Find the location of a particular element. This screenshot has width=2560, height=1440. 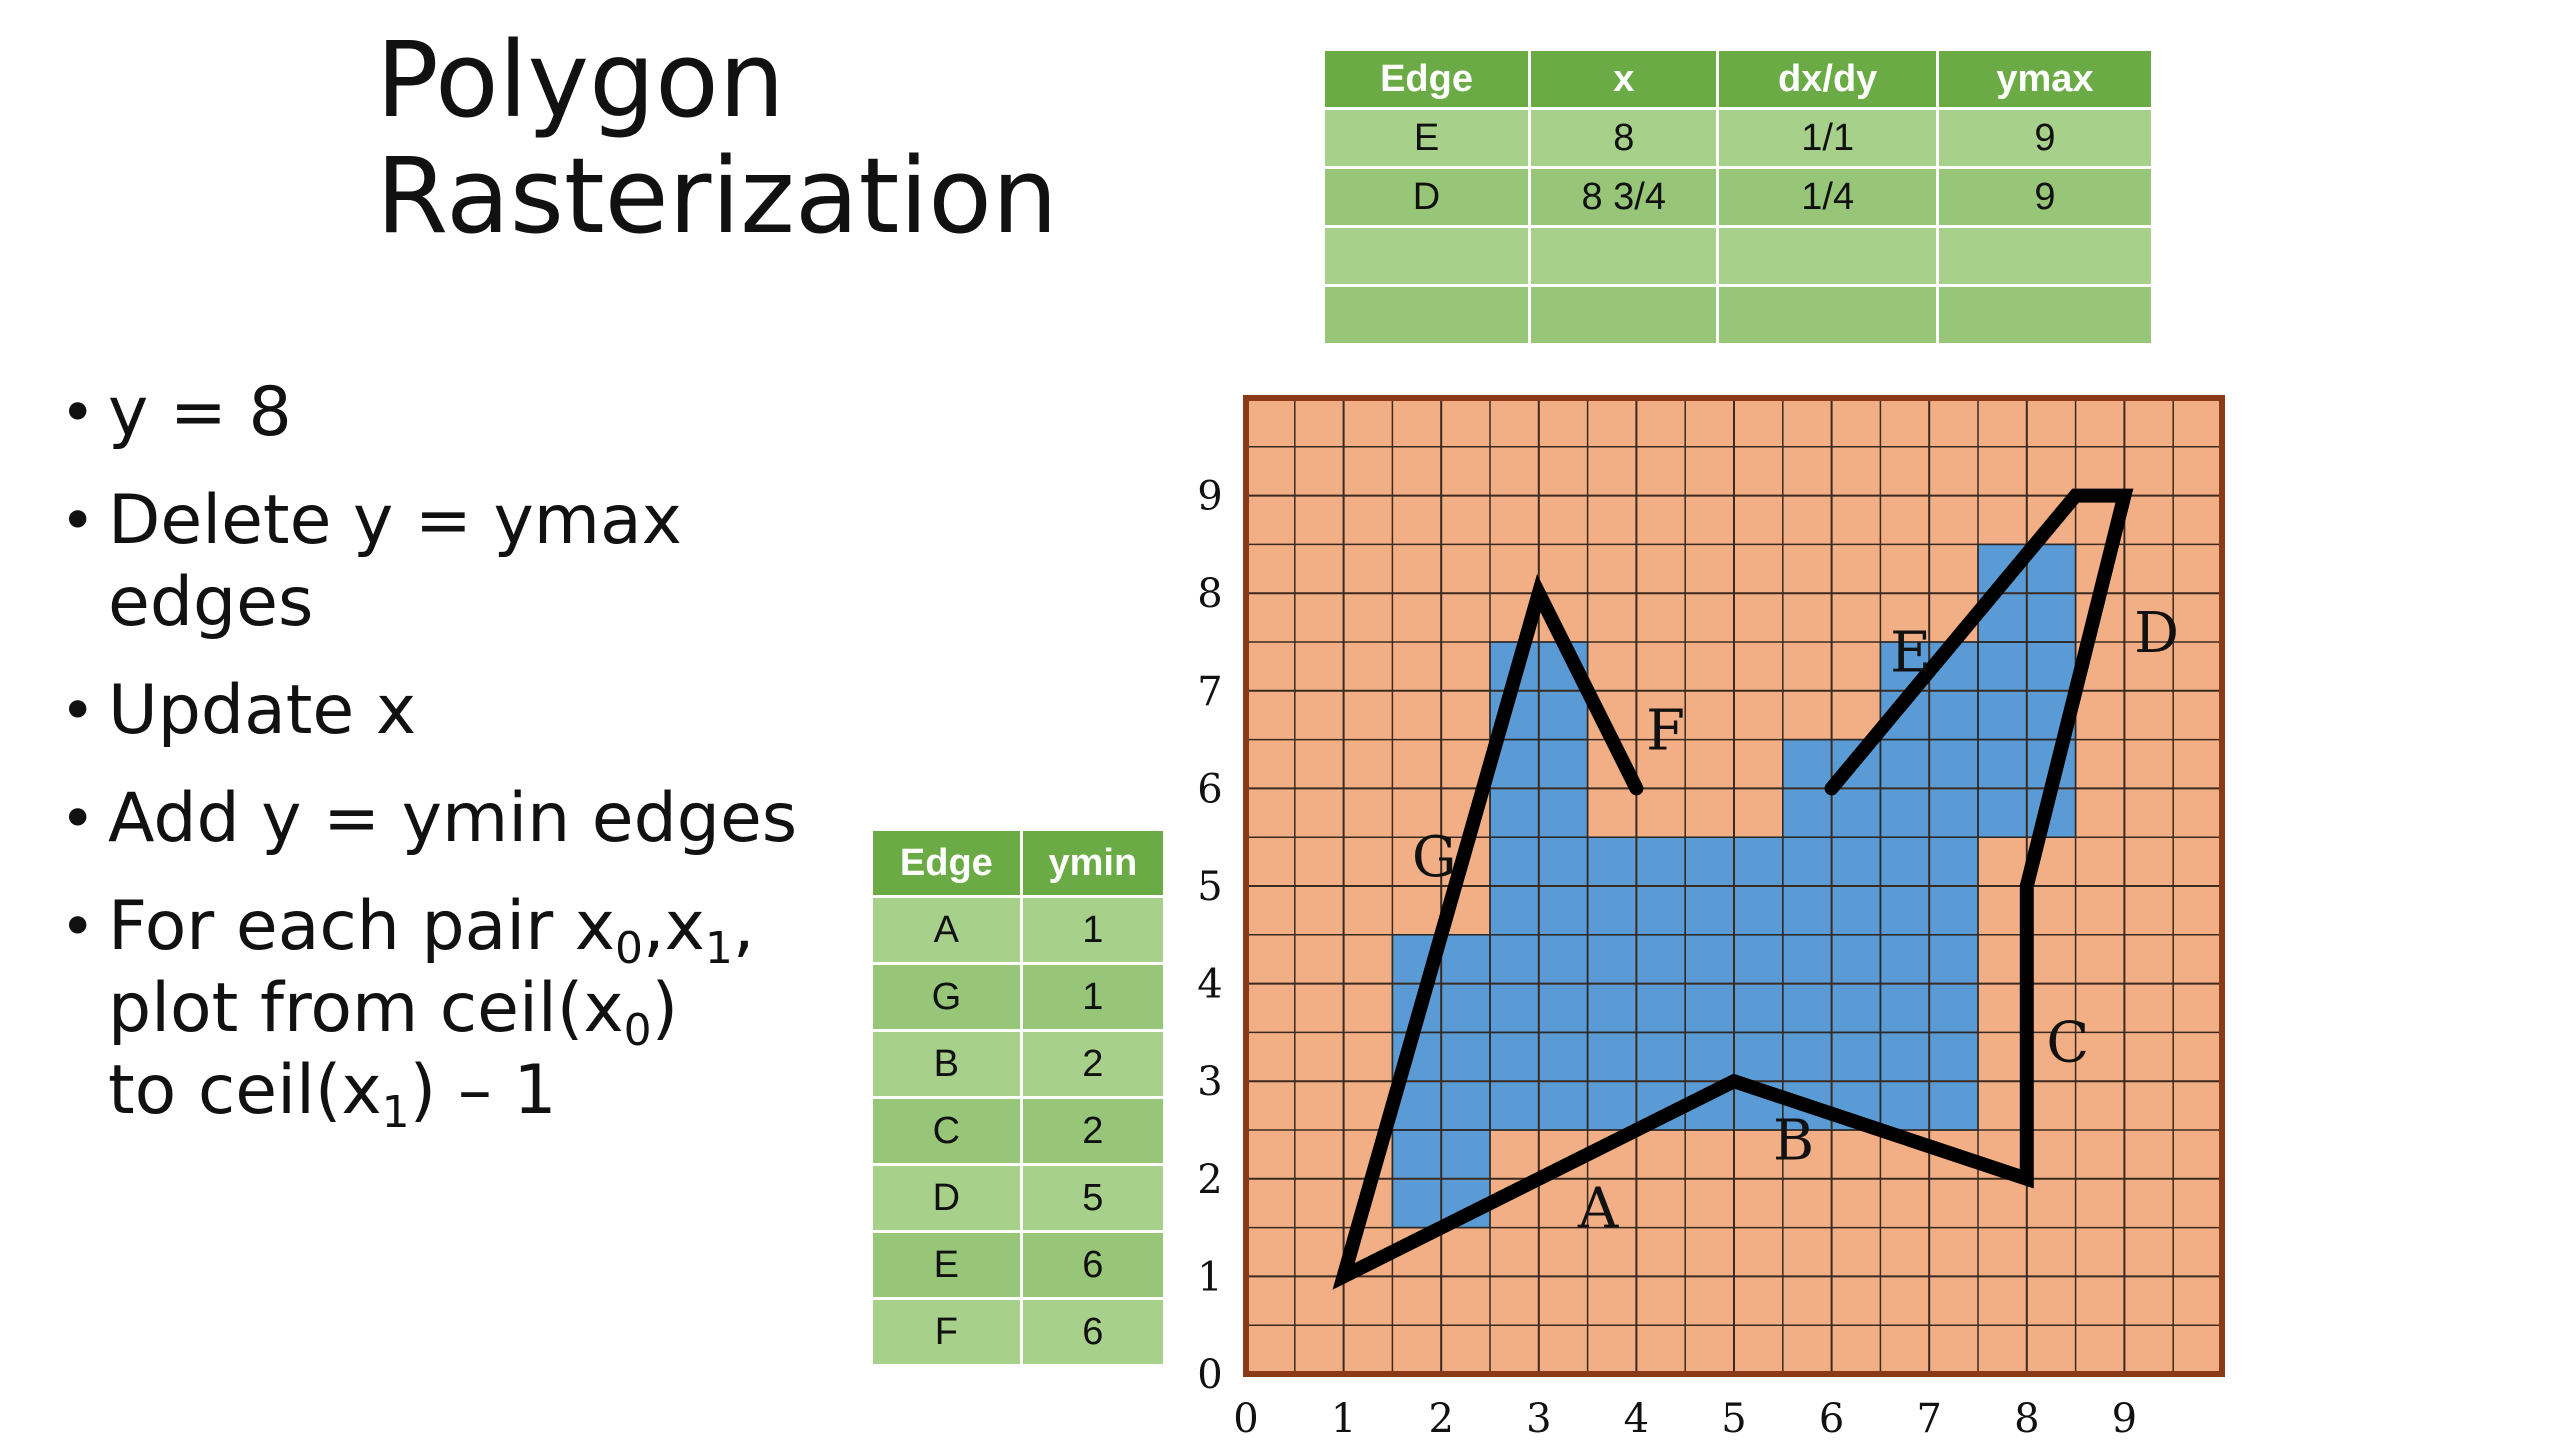

bullet-text: For each pair x is located at coordinates (362, 926).